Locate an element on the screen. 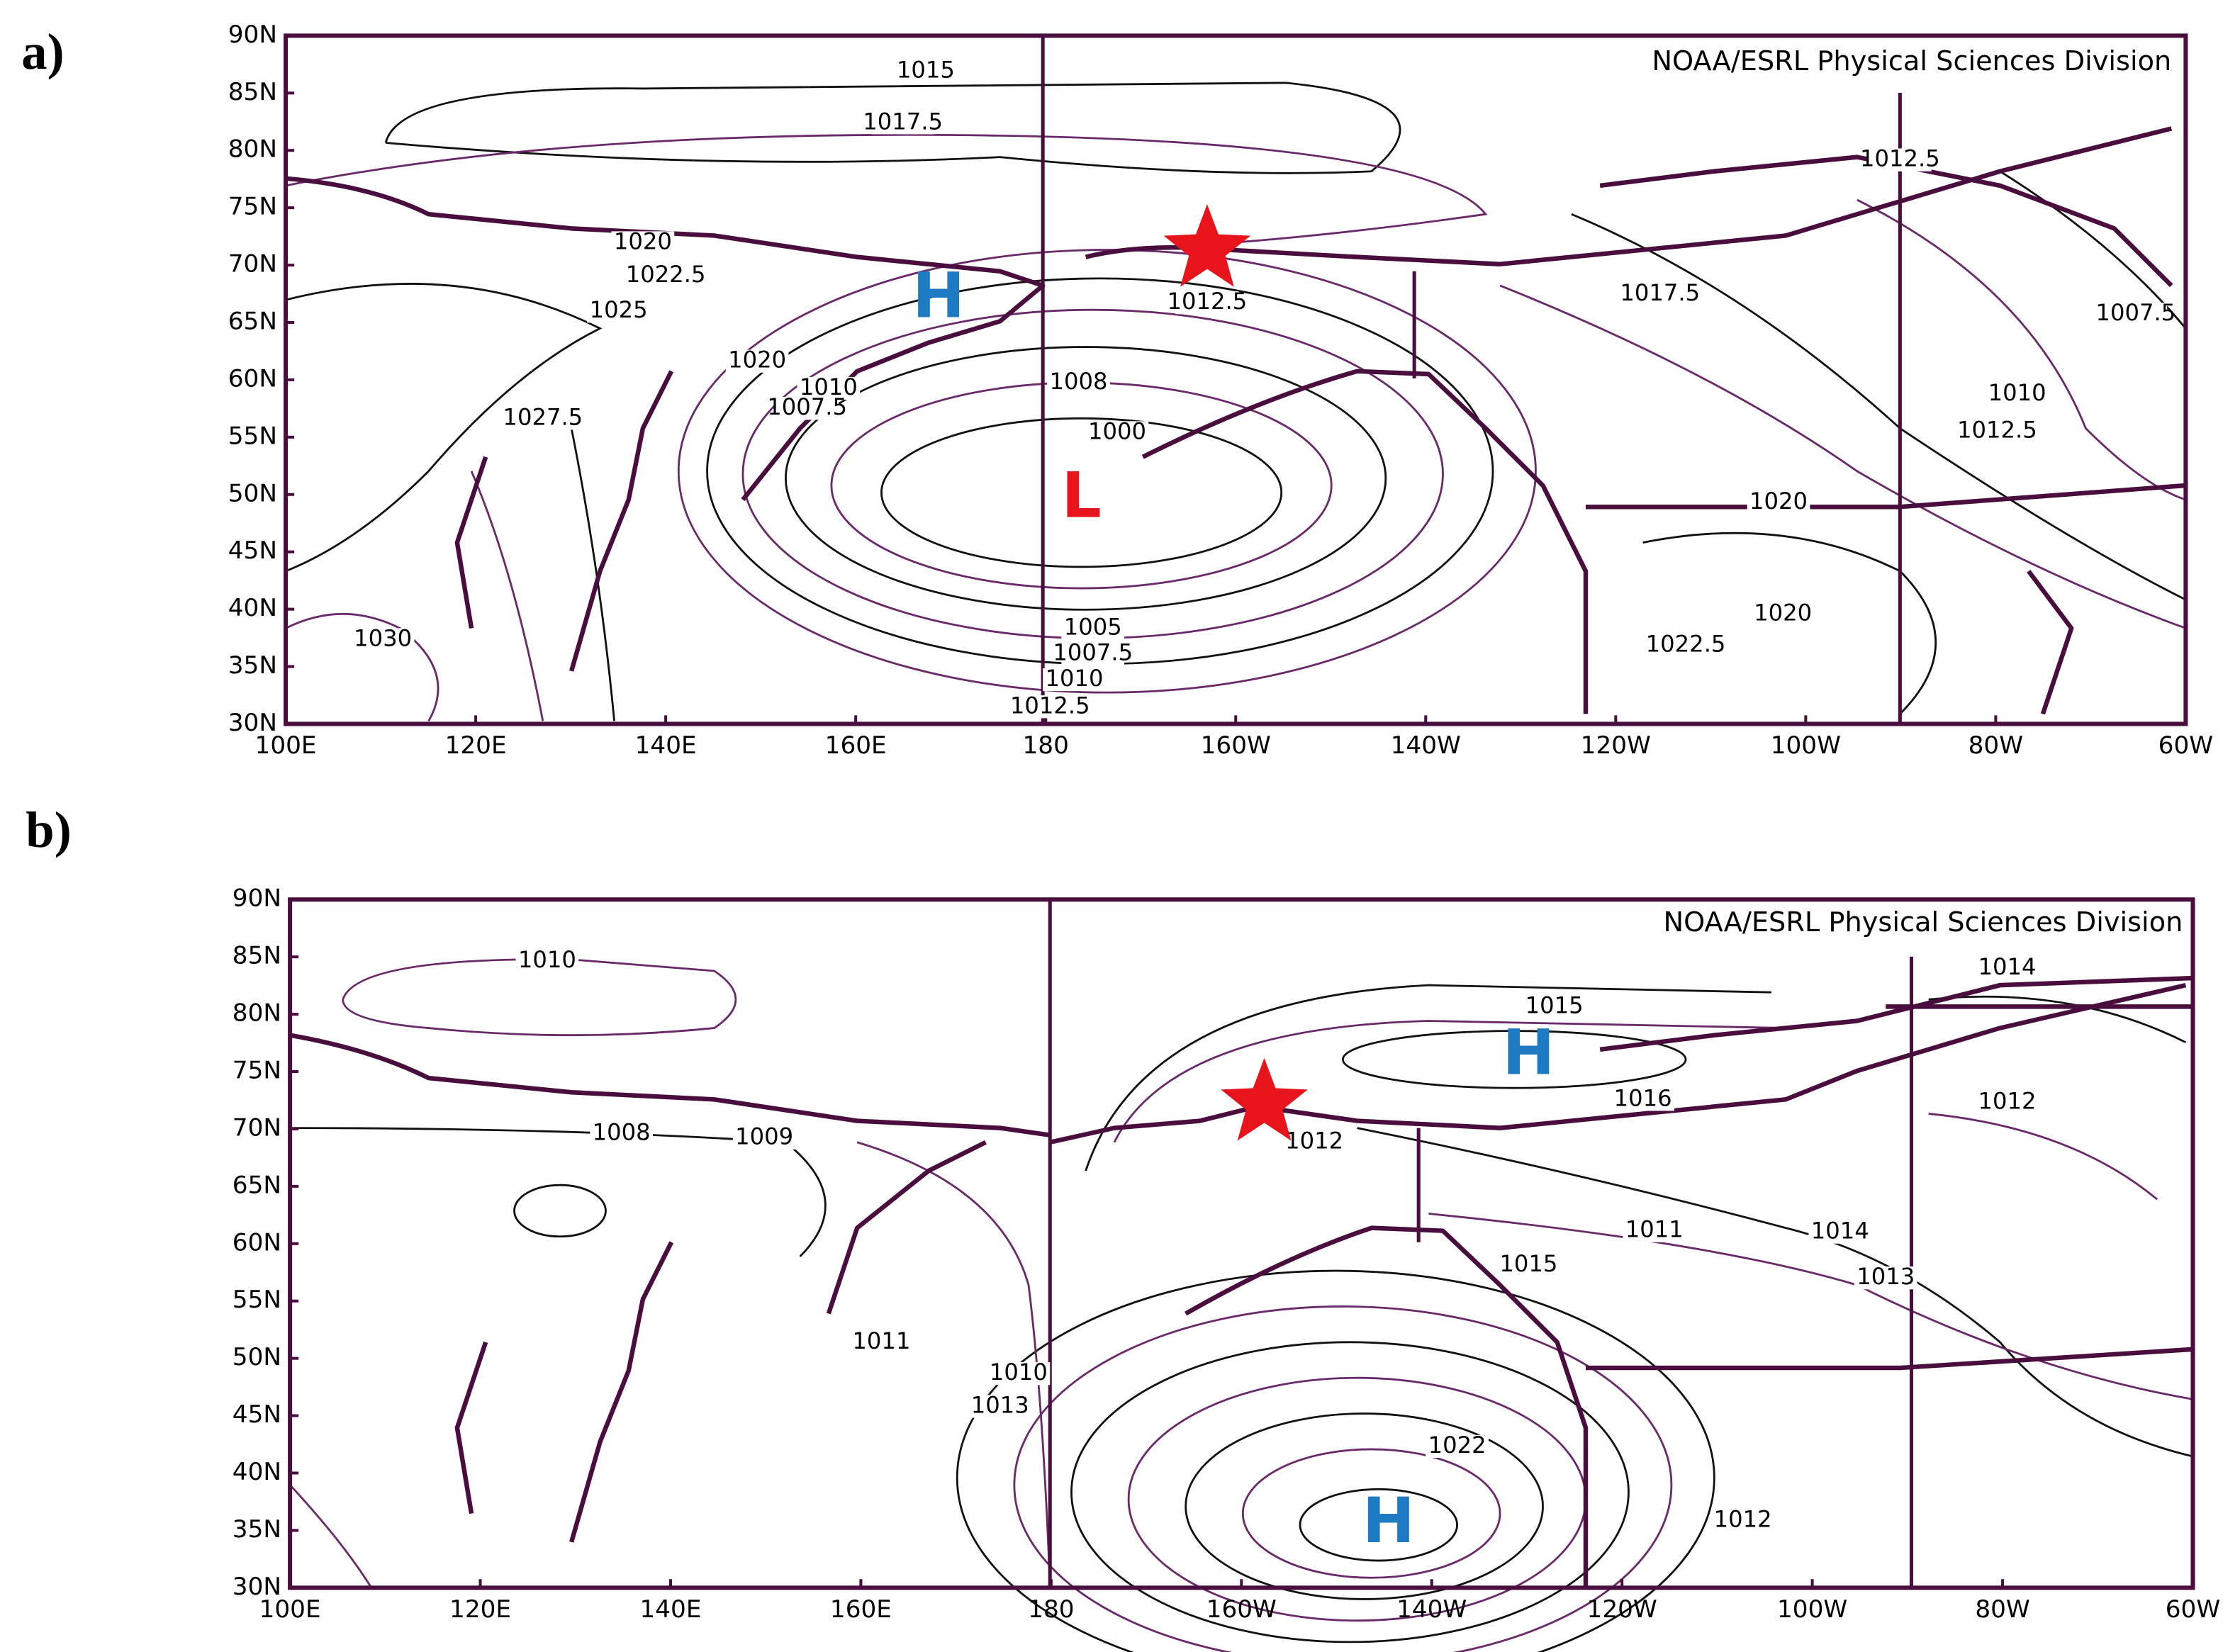 The width and height of the screenshot is (2240, 1652). contour-label: 1009 is located at coordinates (764, 1136).